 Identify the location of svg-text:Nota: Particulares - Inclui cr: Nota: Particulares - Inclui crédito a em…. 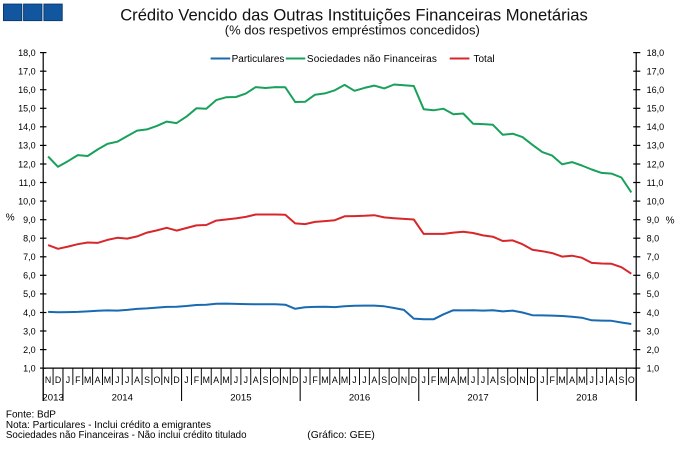
(108, 425).